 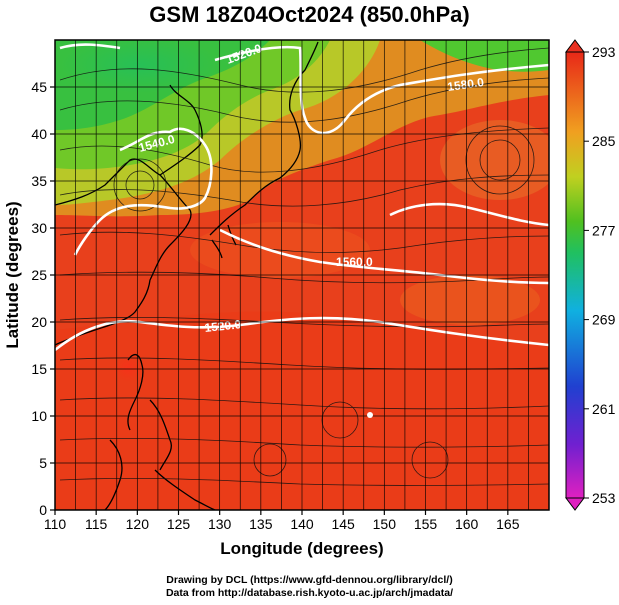 What do you see at coordinates (604, 498) in the screenshot?
I see `colorbar-tick-label: 253` at bounding box center [604, 498].